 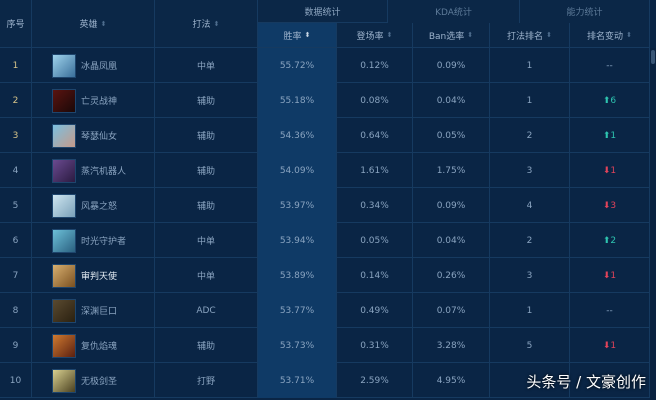 I want to click on header-ban-rate: Ban选率 ⬍, so click(x=451, y=35).